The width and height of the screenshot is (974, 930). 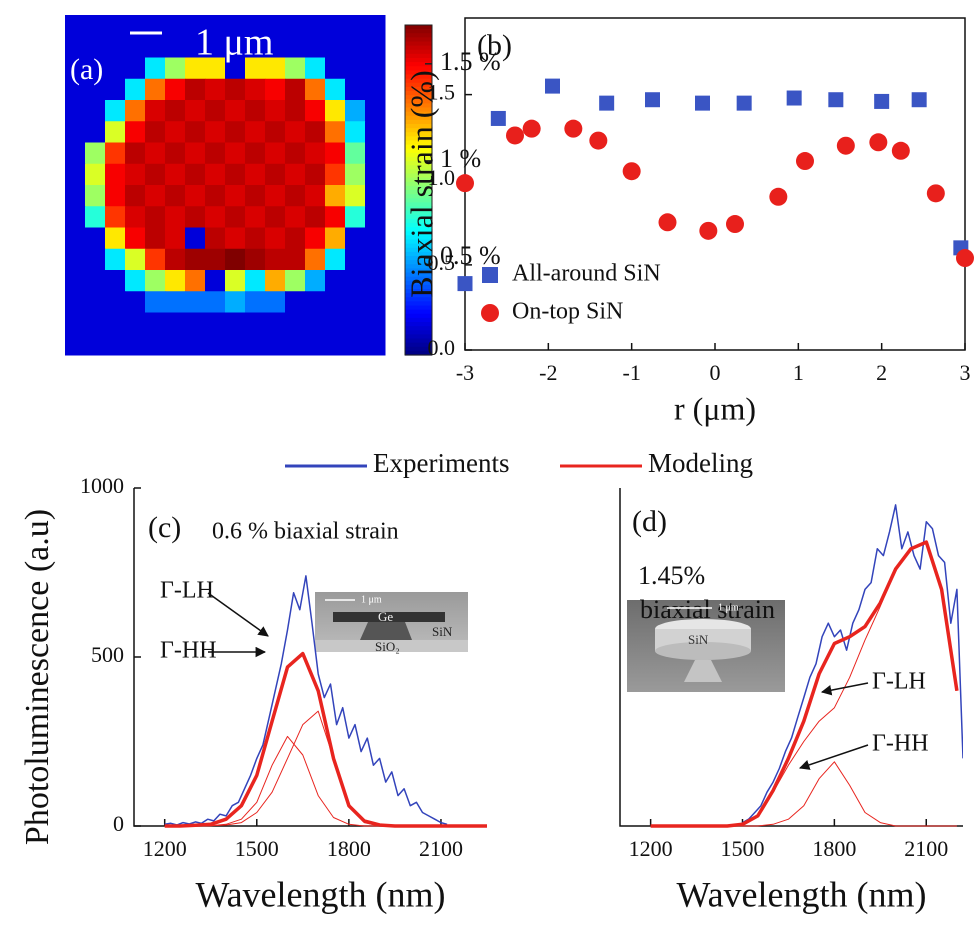 What do you see at coordinates (164, 527) in the screenshot?
I see `panel-label: (c)` at bounding box center [164, 527].